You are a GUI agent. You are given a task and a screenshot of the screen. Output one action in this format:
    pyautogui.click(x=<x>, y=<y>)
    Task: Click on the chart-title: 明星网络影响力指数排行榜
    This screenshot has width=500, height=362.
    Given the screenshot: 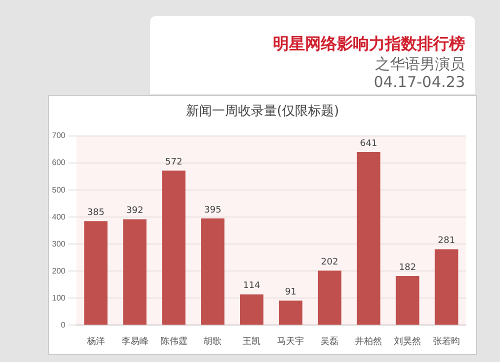 What is the action you would take?
    pyautogui.click(x=368, y=44)
    